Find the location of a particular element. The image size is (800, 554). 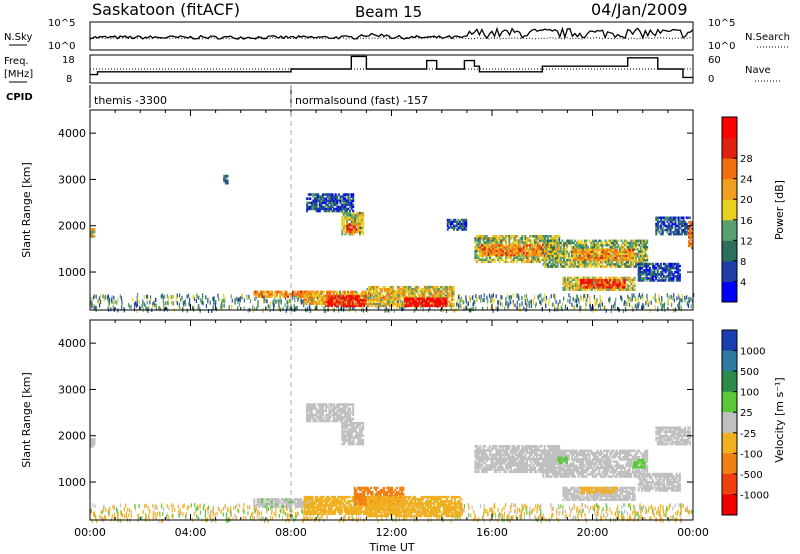

noise-search-label: N.Search is located at coordinates (767, 37).